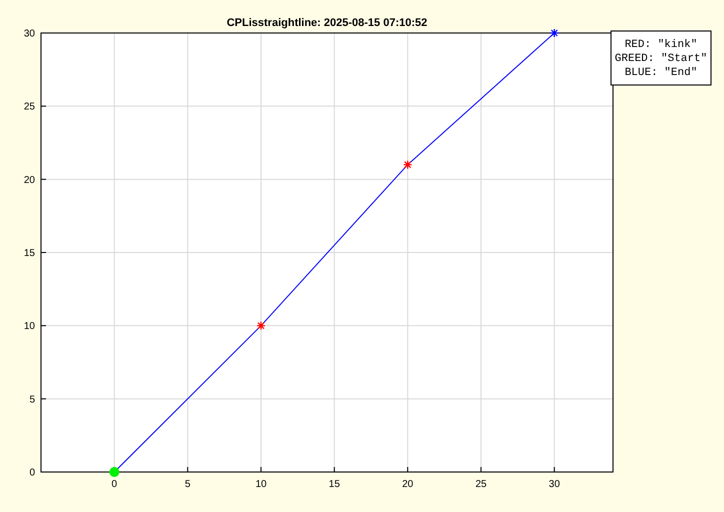 This screenshot has height=512, width=724. I want to click on text: RED: "kink", so click(661, 45).